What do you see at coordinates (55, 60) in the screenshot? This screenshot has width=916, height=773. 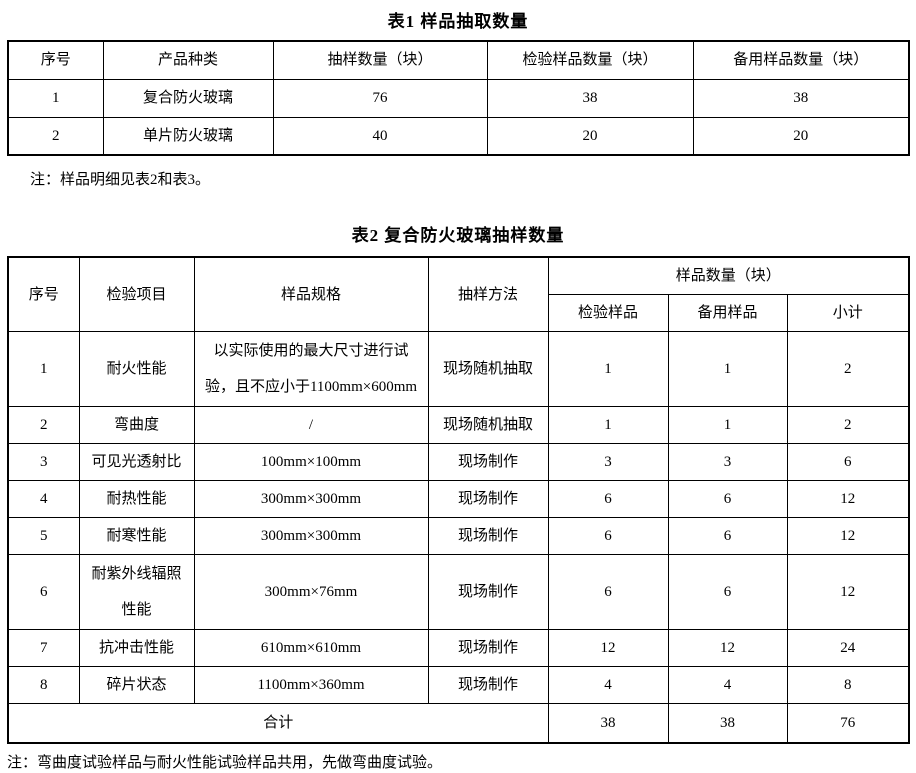 I see `table1-header-no: 序号` at bounding box center [55, 60].